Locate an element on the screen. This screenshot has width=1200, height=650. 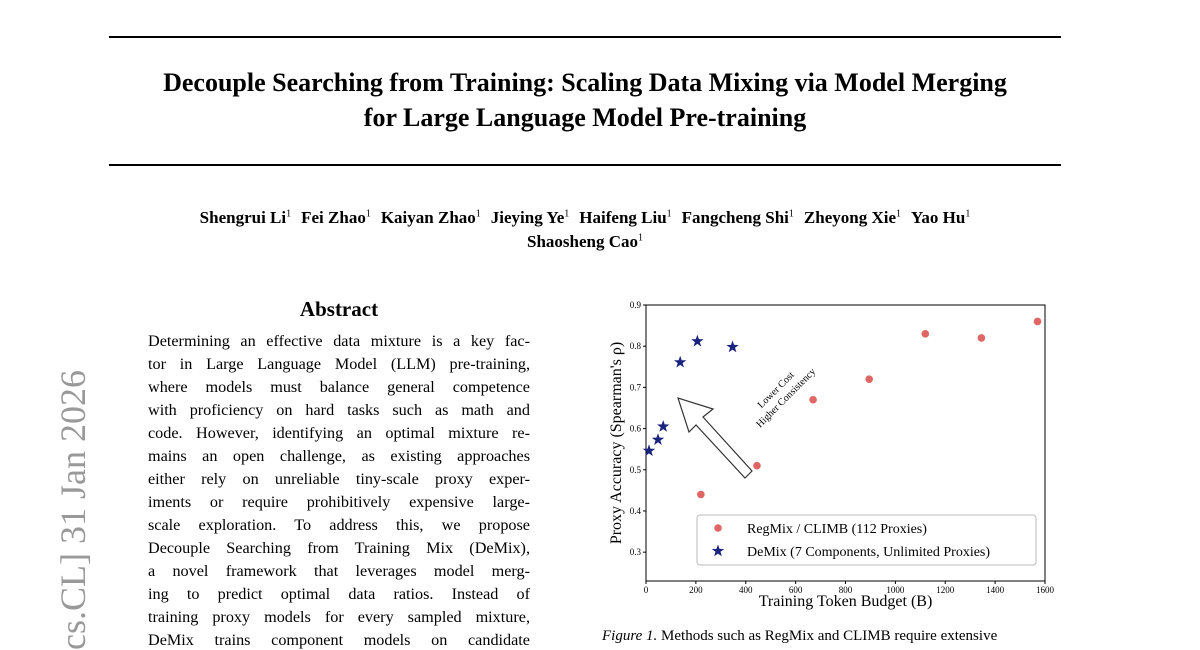
author: Haifeng Liu1 is located at coordinates (625, 217).